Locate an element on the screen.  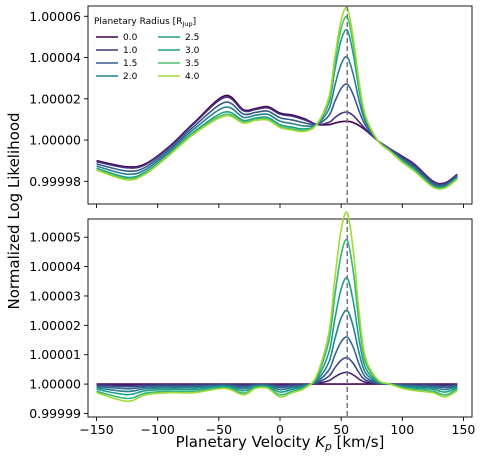
bottom-x-tick-label: −150 is located at coordinates (96, 429).